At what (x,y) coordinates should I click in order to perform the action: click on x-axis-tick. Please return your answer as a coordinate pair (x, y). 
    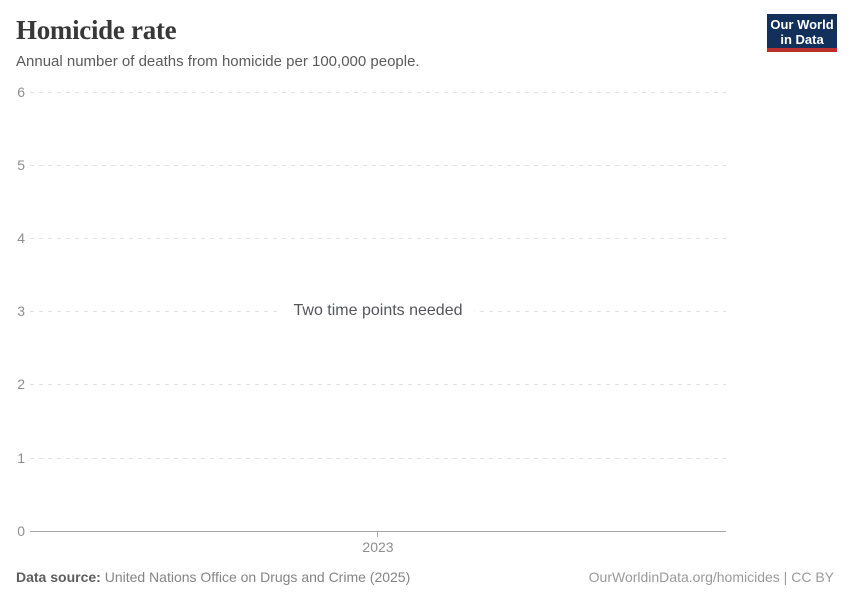
    Looking at the image, I should click on (377, 534).